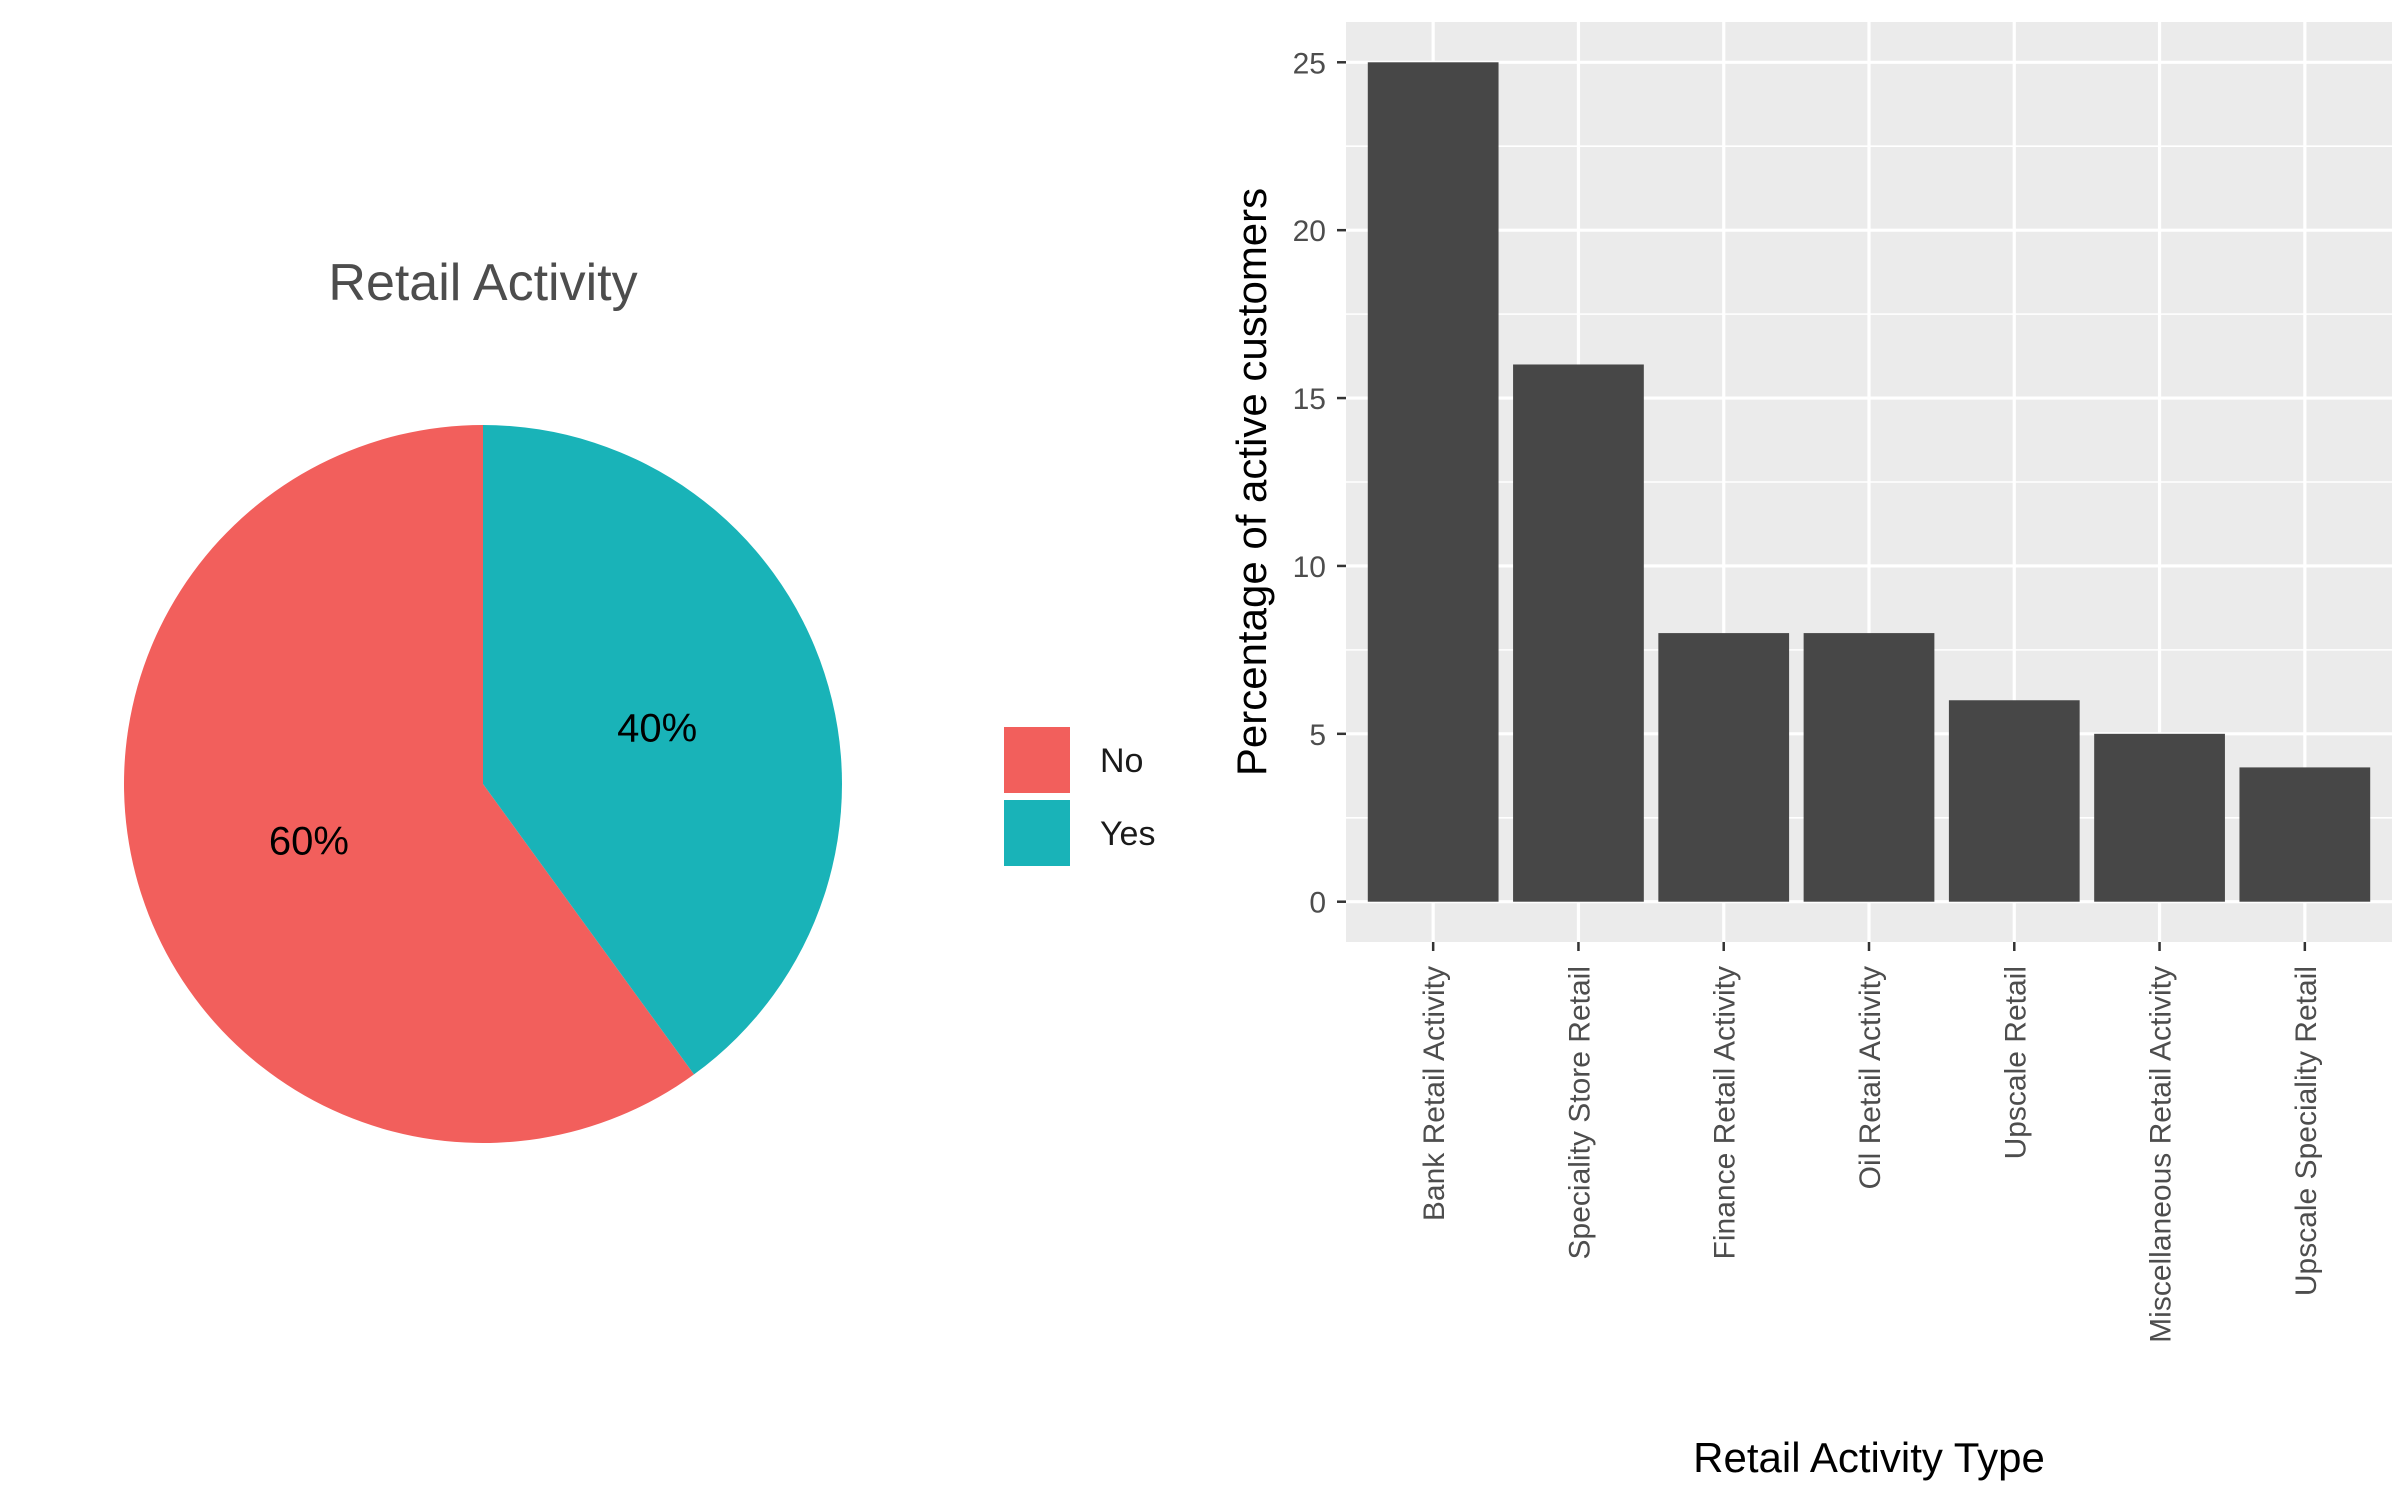 This screenshot has height=1500, width=2400. What do you see at coordinates (1309, 567) in the screenshot?
I see `y-tick-label: 10` at bounding box center [1309, 567].